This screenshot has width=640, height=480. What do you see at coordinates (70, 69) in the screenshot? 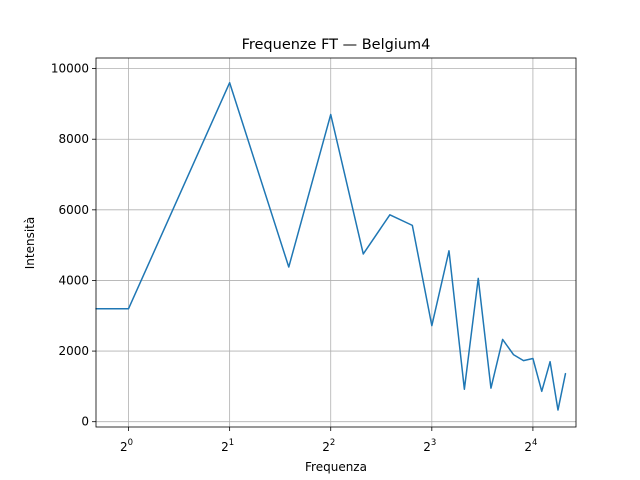
I see `y-tick-label: 10000` at bounding box center [70, 69].